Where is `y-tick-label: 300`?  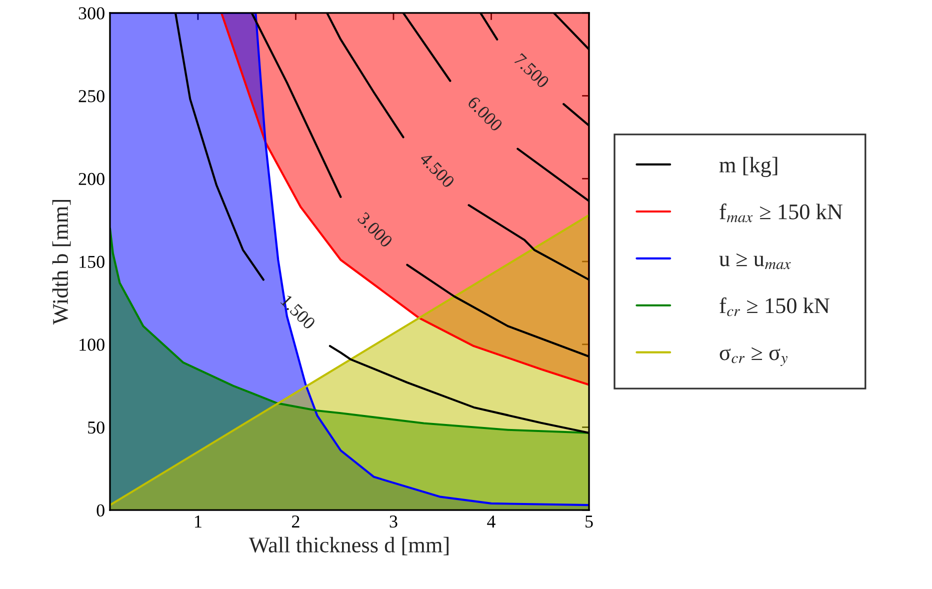 y-tick-label: 300 is located at coordinates (91, 13).